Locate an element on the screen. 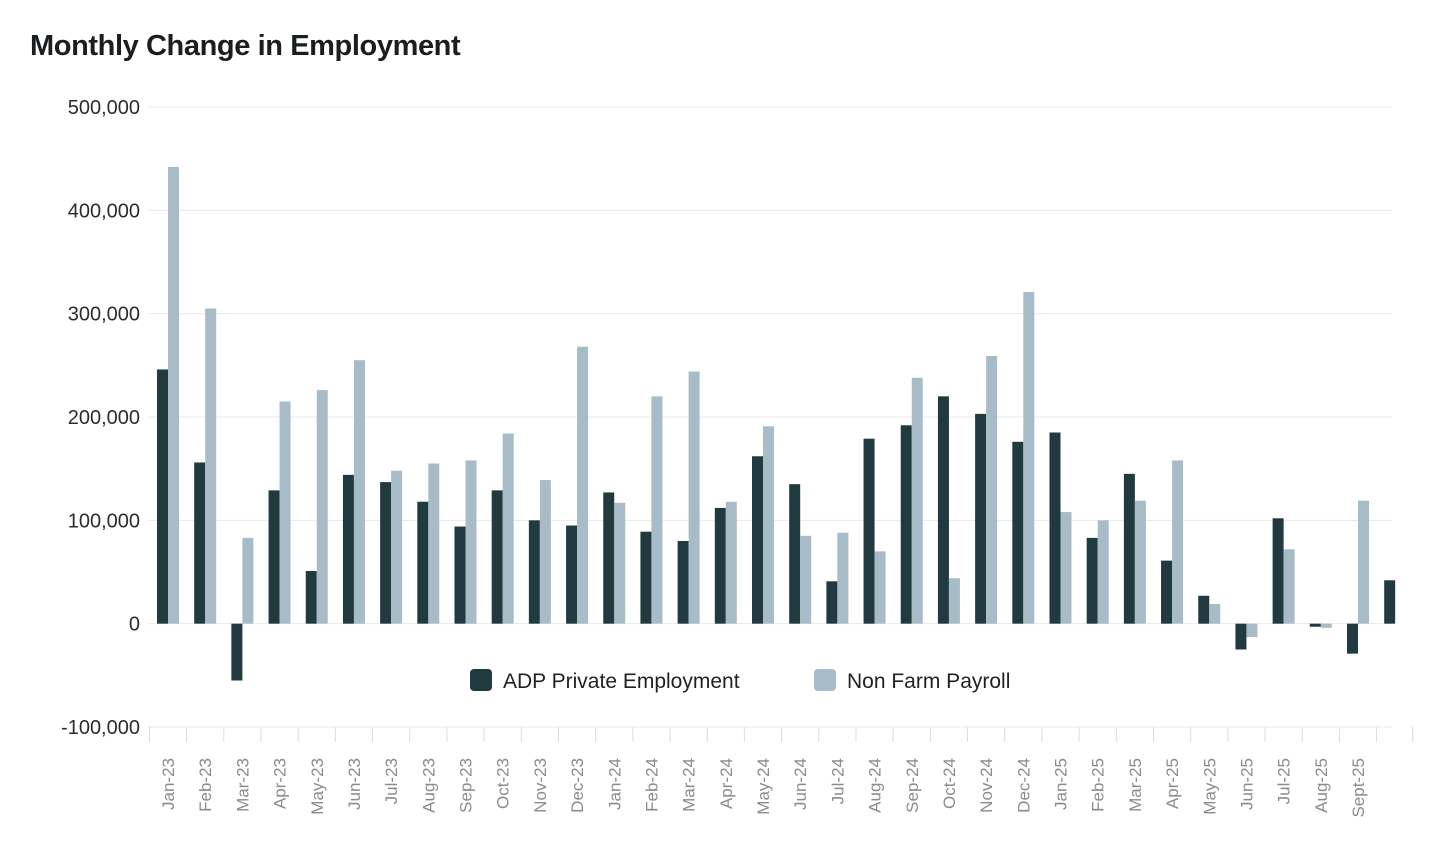  x-tick-label: Nov-23 is located at coordinates (540, 785).